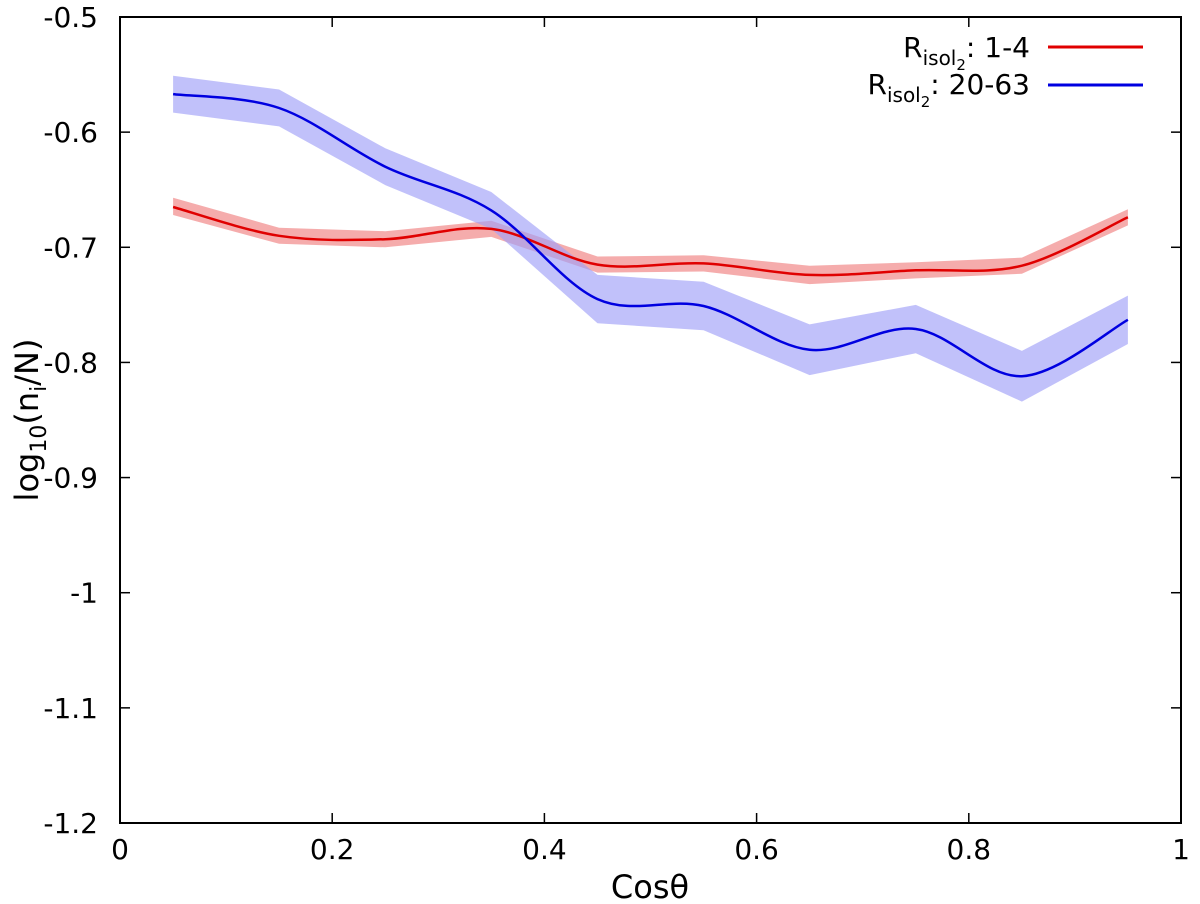 The height and width of the screenshot is (904, 1200). What do you see at coordinates (756, 849) in the screenshot?
I see `x-tick-label: 0.6` at bounding box center [756, 849].